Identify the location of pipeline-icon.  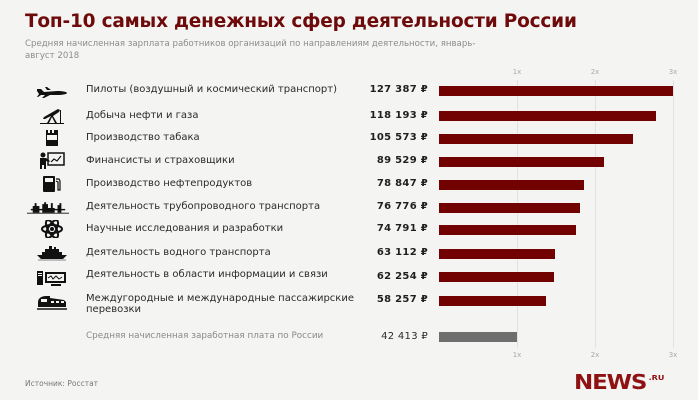
(48, 207).